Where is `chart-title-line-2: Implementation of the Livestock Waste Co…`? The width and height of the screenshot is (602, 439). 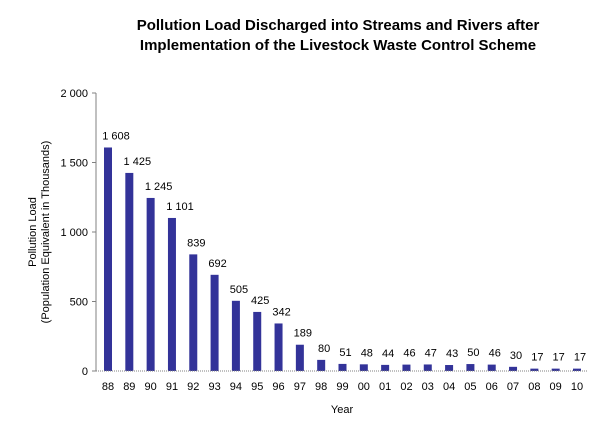
chart-title-line-2: Implementation of the Livestock Waste Co… is located at coordinates (338, 45).